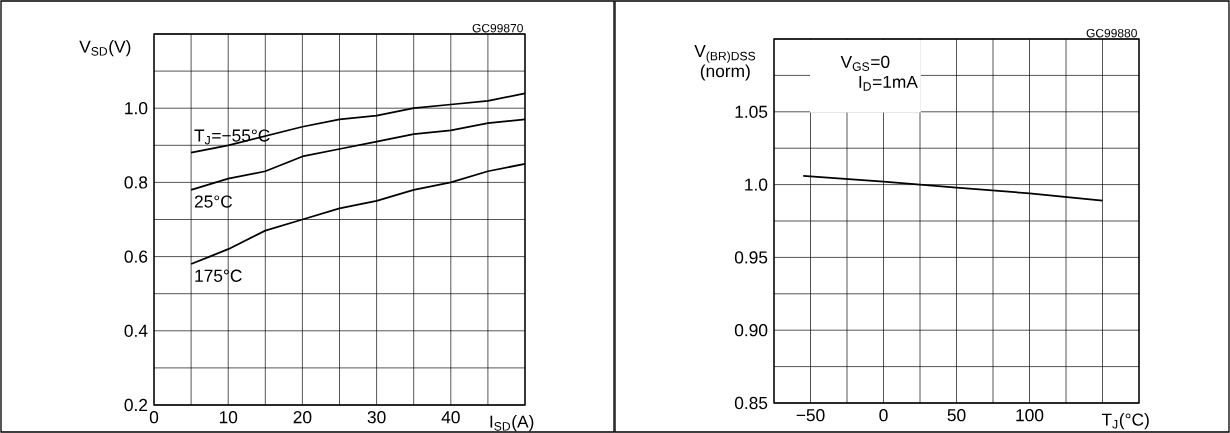 This screenshot has height=433, width=1230. What do you see at coordinates (725, 63) in the screenshot?
I see `y-axis-title: V$_{(BR)DSS}$ (norm)` at bounding box center [725, 63].